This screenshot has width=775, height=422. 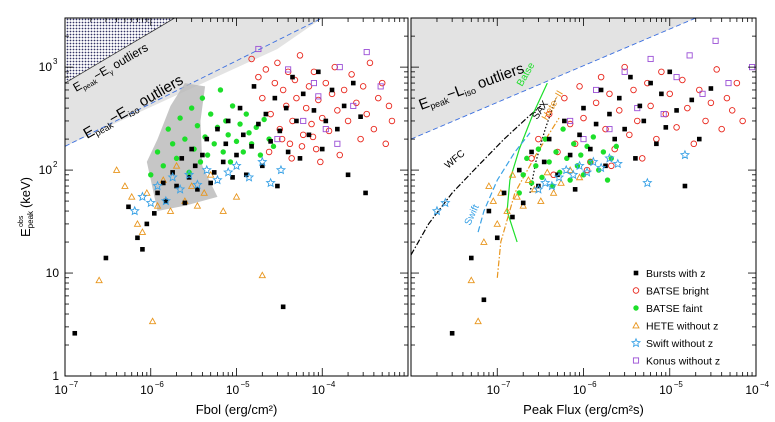 I want to click on hete-threshold-curve, so click(x=528, y=197).